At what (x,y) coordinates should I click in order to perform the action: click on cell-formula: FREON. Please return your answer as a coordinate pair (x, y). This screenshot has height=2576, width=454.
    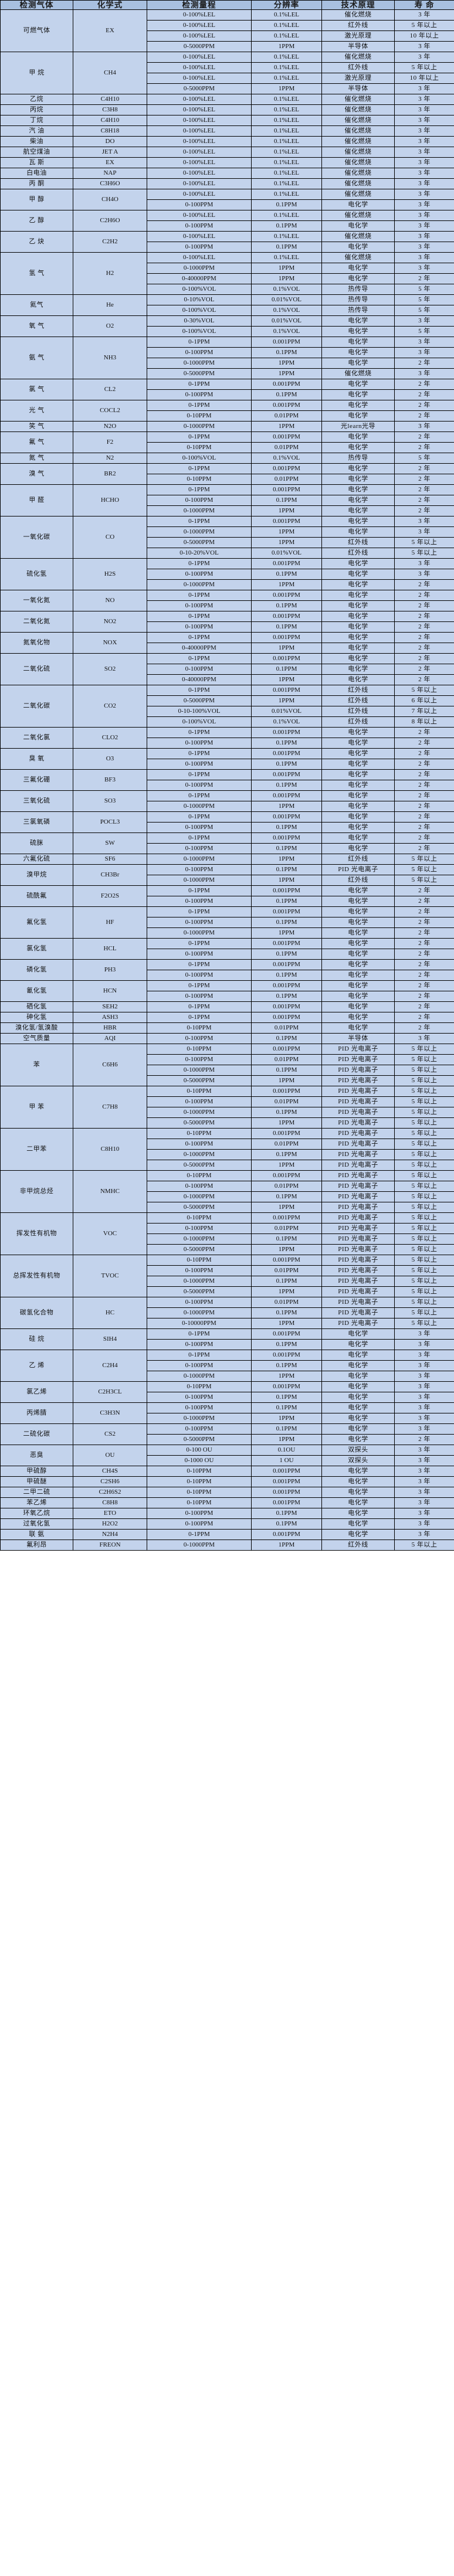
    Looking at the image, I should click on (110, 1546).